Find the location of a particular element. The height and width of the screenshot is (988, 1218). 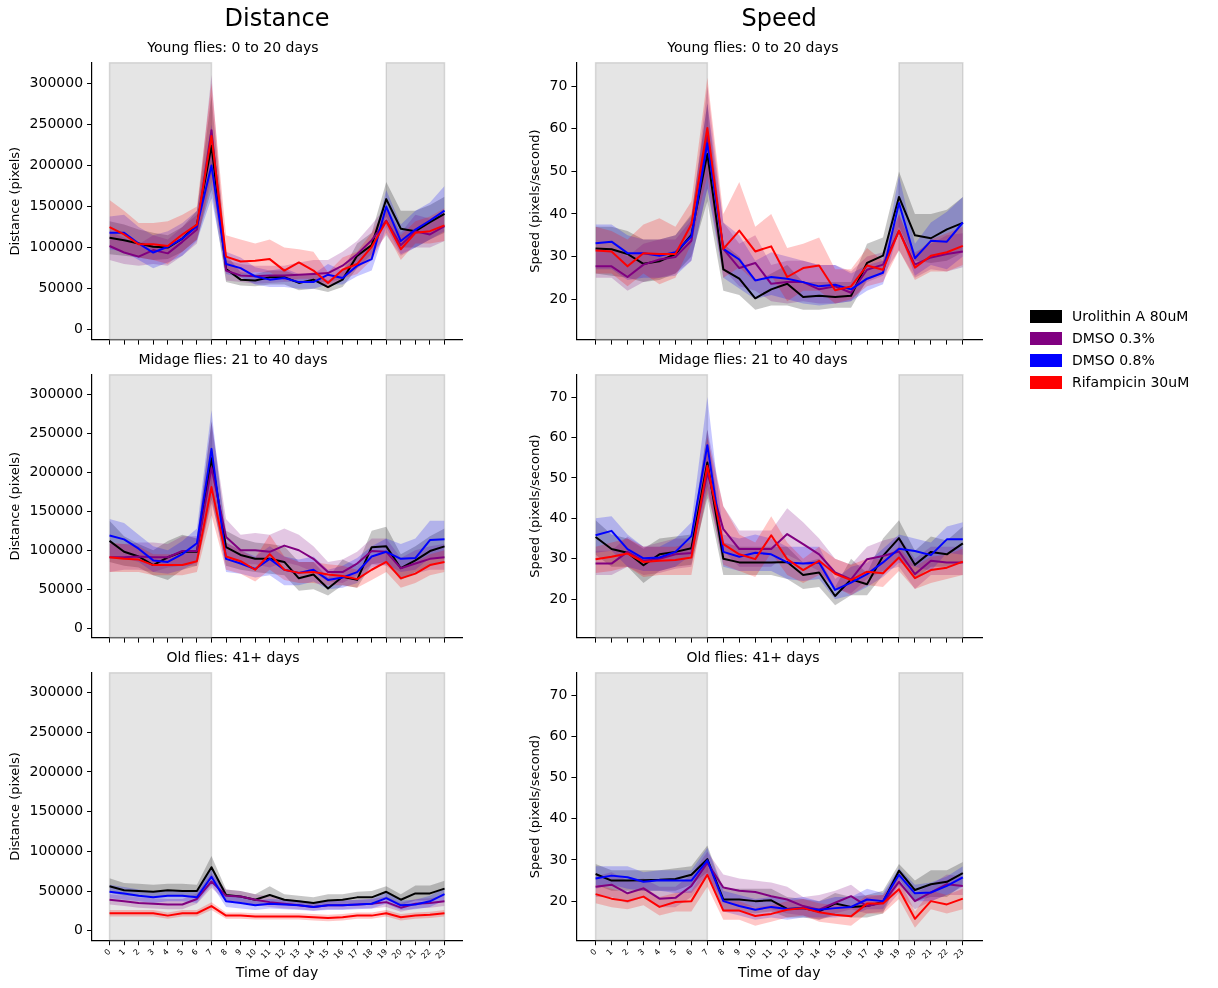

legend-label: DMSO 0.8% is located at coordinates (1113, 360).